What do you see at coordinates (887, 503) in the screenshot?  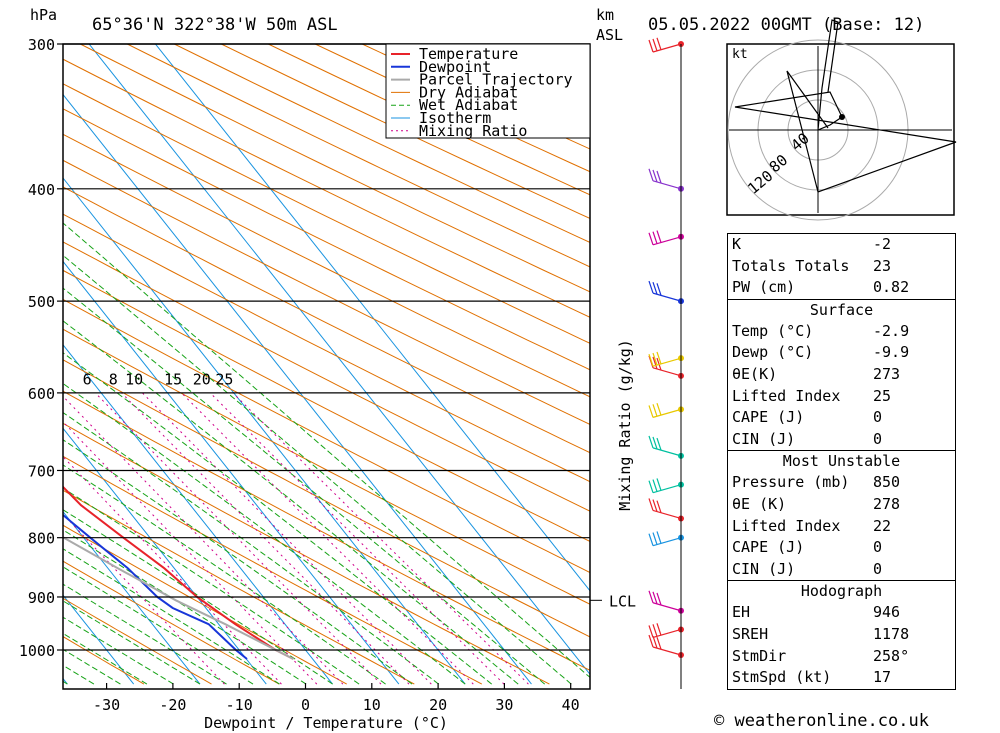 I see `index-value: 278` at bounding box center [887, 503].